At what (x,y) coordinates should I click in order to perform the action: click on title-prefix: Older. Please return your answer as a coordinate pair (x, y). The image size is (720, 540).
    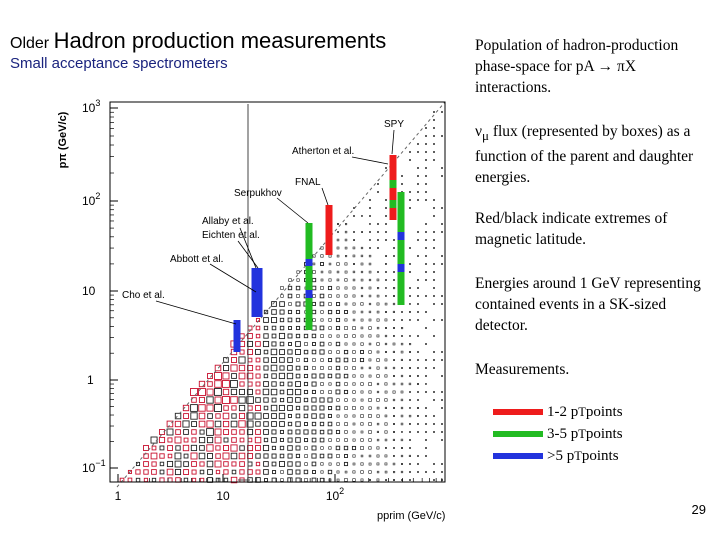
    Looking at the image, I should click on (30, 43).